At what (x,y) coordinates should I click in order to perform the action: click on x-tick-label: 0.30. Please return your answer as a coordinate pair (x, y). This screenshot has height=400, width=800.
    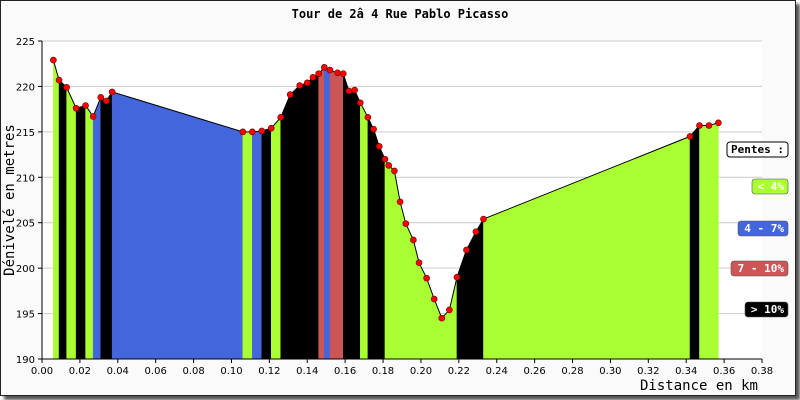
    Looking at the image, I should click on (610, 371).